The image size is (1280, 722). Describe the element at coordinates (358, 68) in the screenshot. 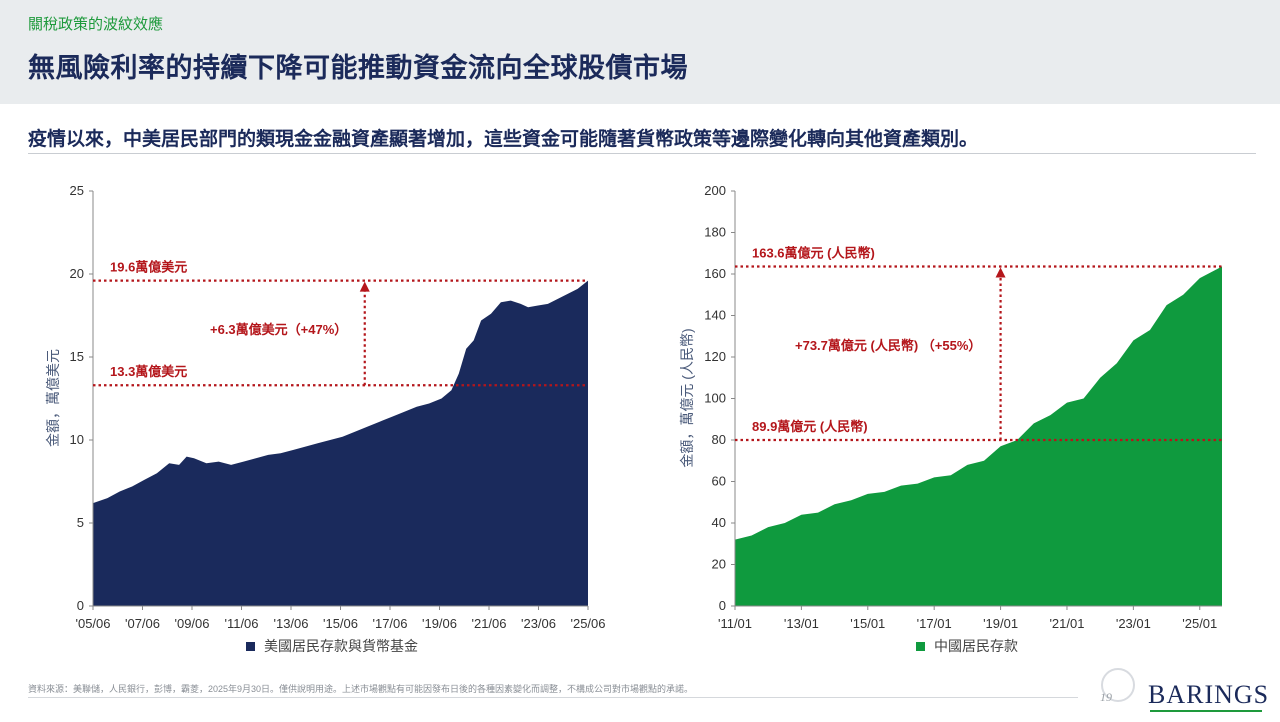

I see `page-title: 無風險利率的持續下降可能推動資金流向全球股債市場` at that location.